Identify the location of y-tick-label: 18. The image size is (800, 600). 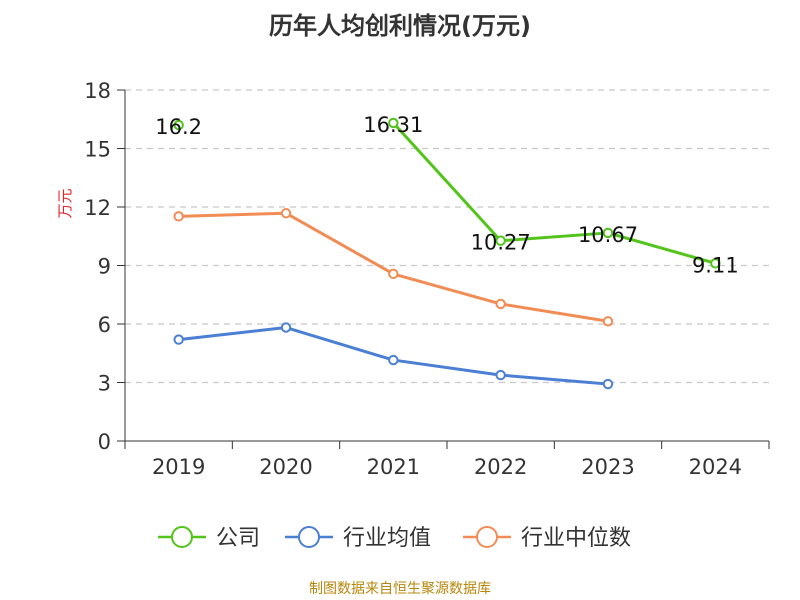
(97, 91).